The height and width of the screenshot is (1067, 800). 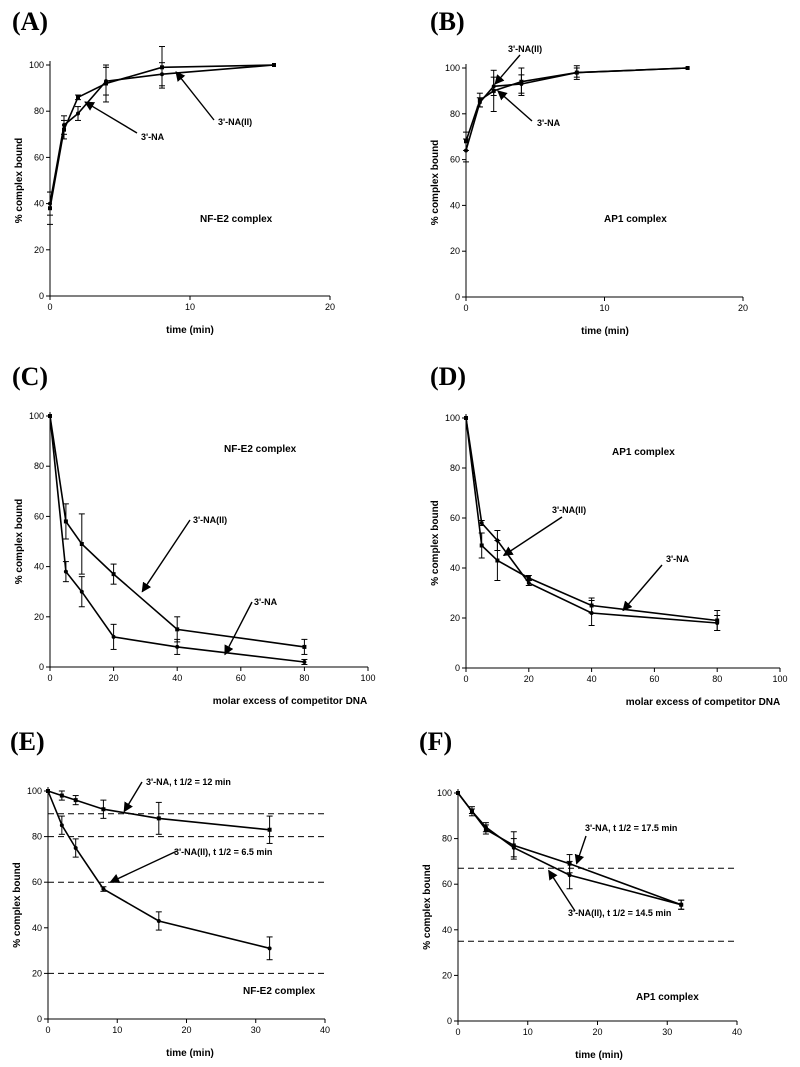 I want to click on x-tick-label: 100, so click(x=779, y=679).